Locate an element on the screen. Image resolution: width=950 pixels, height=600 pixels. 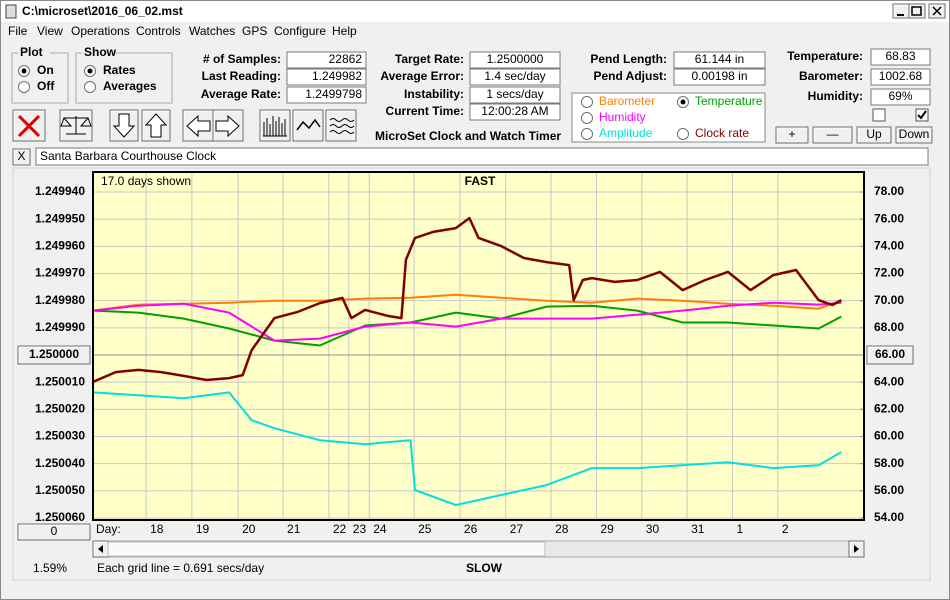
label: 69% is located at coordinates (900, 96).